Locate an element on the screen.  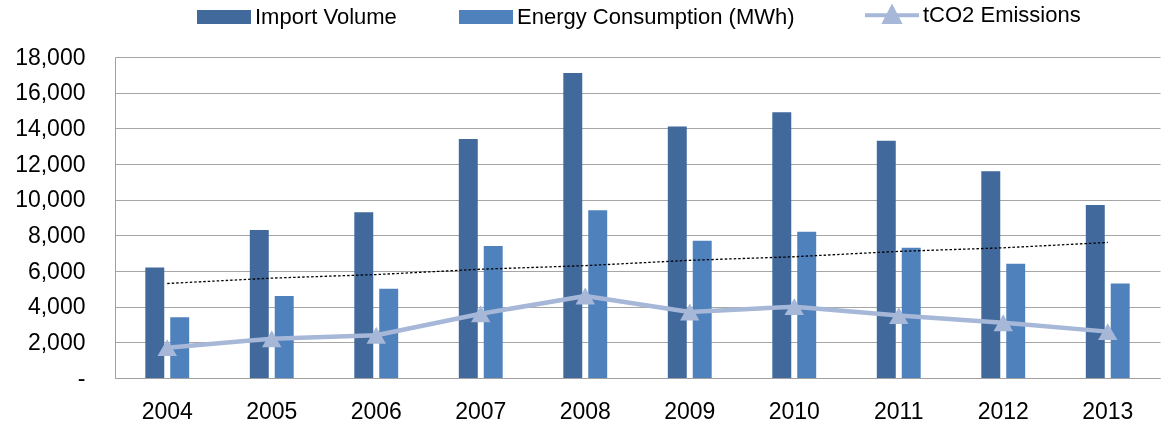
x-tick-label: 2008 is located at coordinates (585, 410).